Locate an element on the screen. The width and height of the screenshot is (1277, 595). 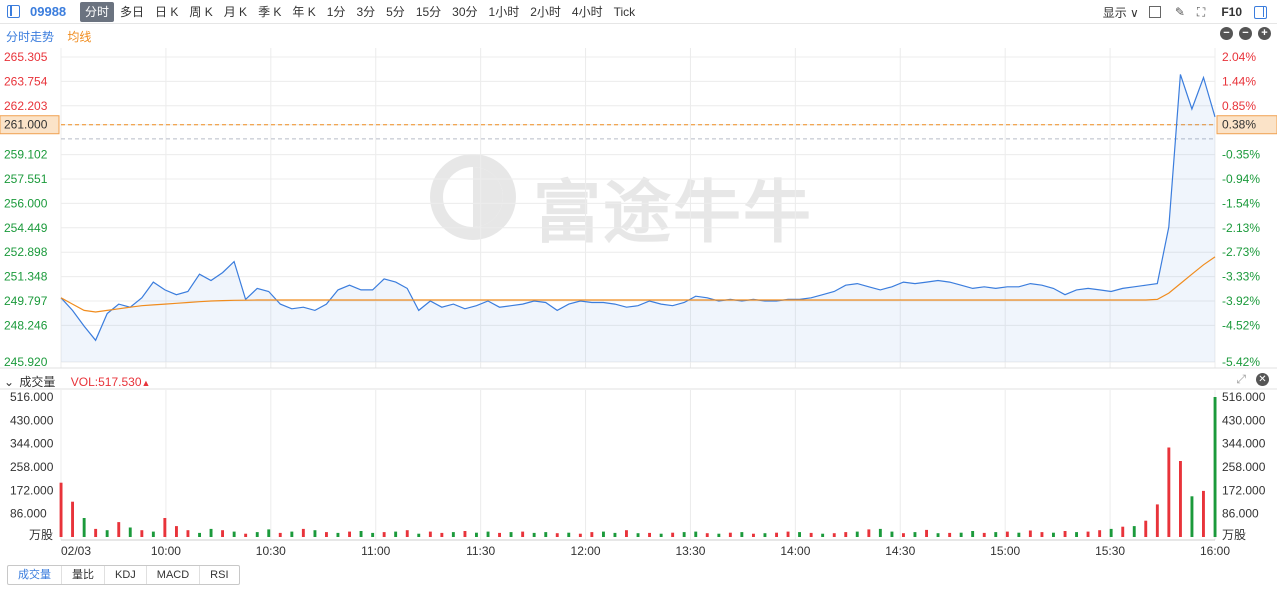
expand-icon: ⤢ is located at coordinates (1241, 379).